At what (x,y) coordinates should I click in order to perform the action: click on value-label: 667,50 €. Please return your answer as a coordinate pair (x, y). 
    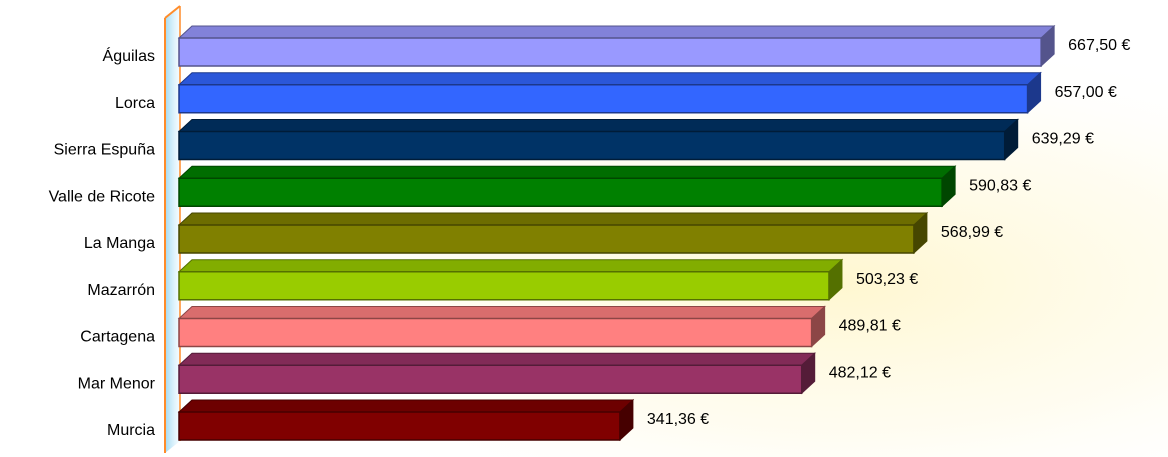
    Looking at the image, I should click on (1099, 45).